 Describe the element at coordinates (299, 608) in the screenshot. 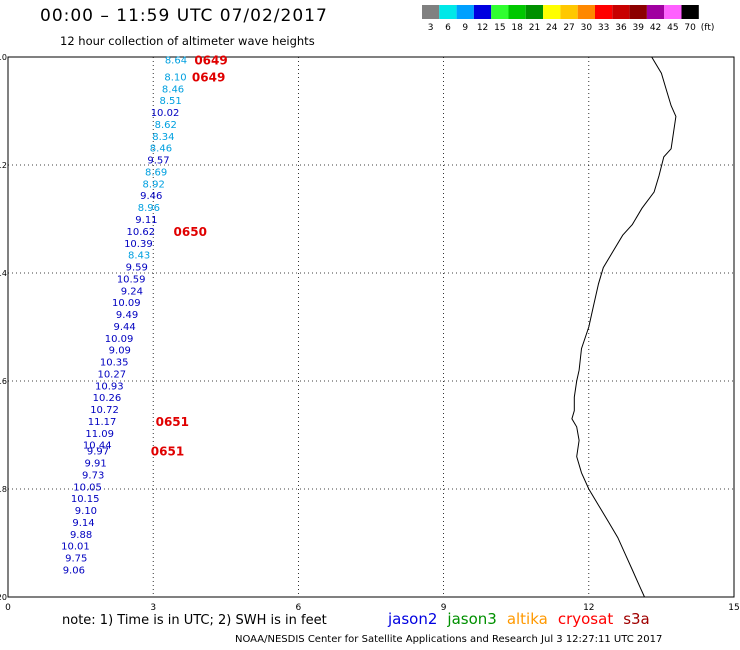

I see `lon-tick-label: 6` at that location.